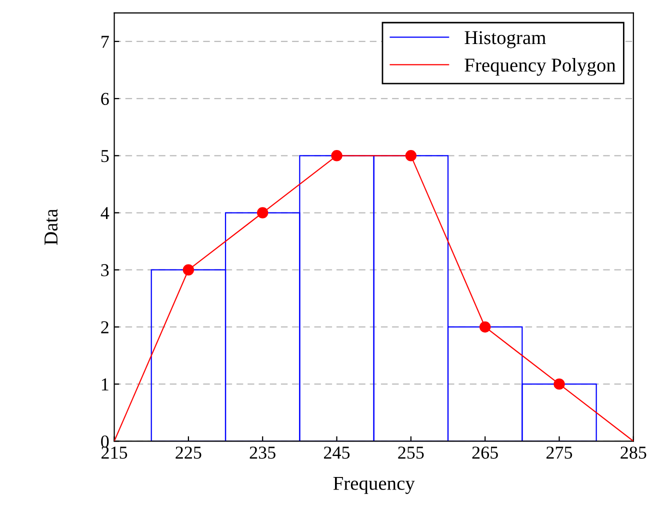  I want to click on x-axis-title: Frequency, so click(374, 485).